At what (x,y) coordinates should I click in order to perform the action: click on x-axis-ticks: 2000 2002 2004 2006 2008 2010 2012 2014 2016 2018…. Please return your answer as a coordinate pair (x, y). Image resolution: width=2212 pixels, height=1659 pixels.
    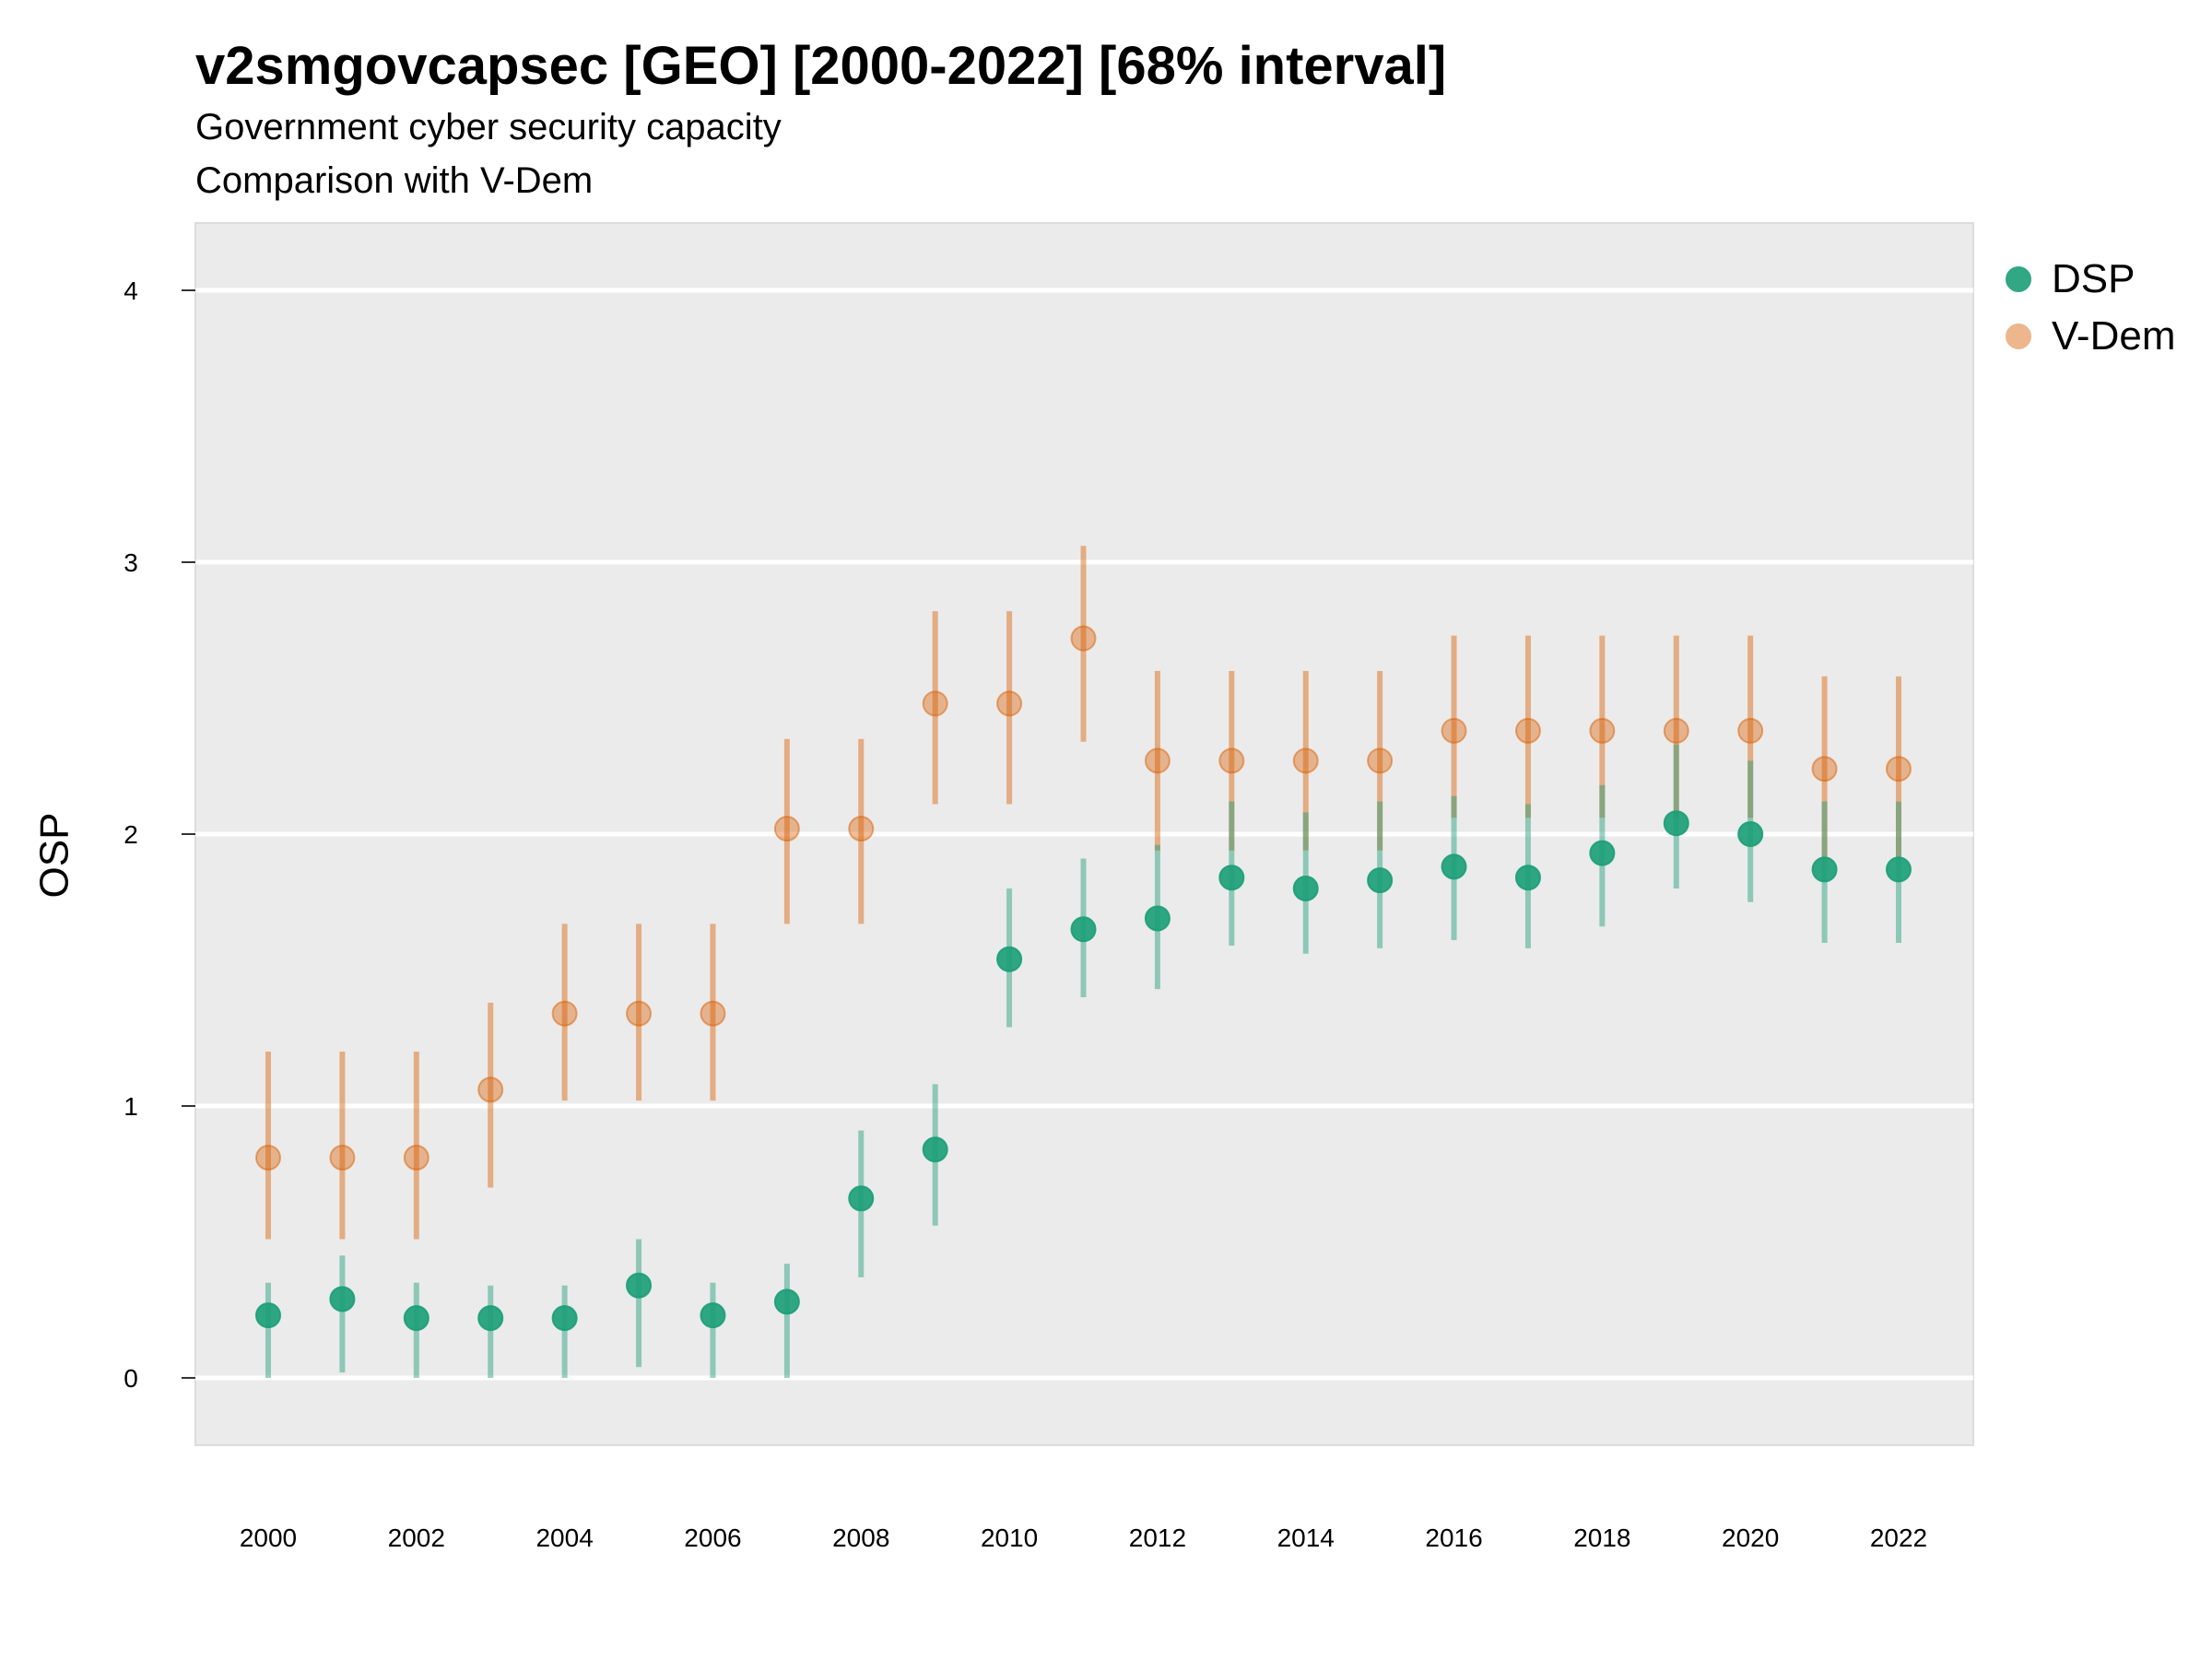
    Looking at the image, I should click on (1083, 1538).